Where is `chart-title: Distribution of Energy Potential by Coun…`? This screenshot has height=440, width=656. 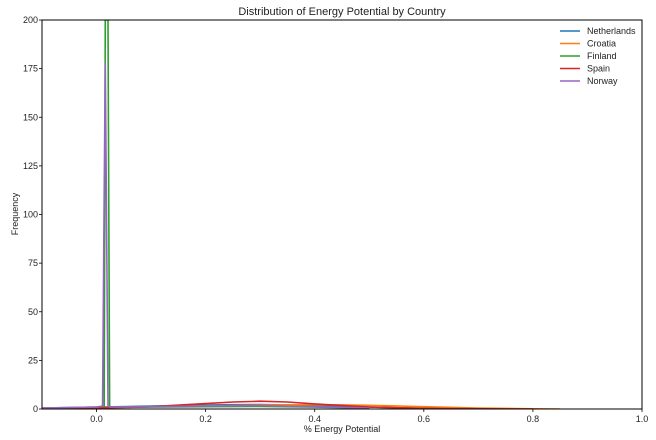 chart-title: Distribution of Energy Potential by Coun… is located at coordinates (342, 12).